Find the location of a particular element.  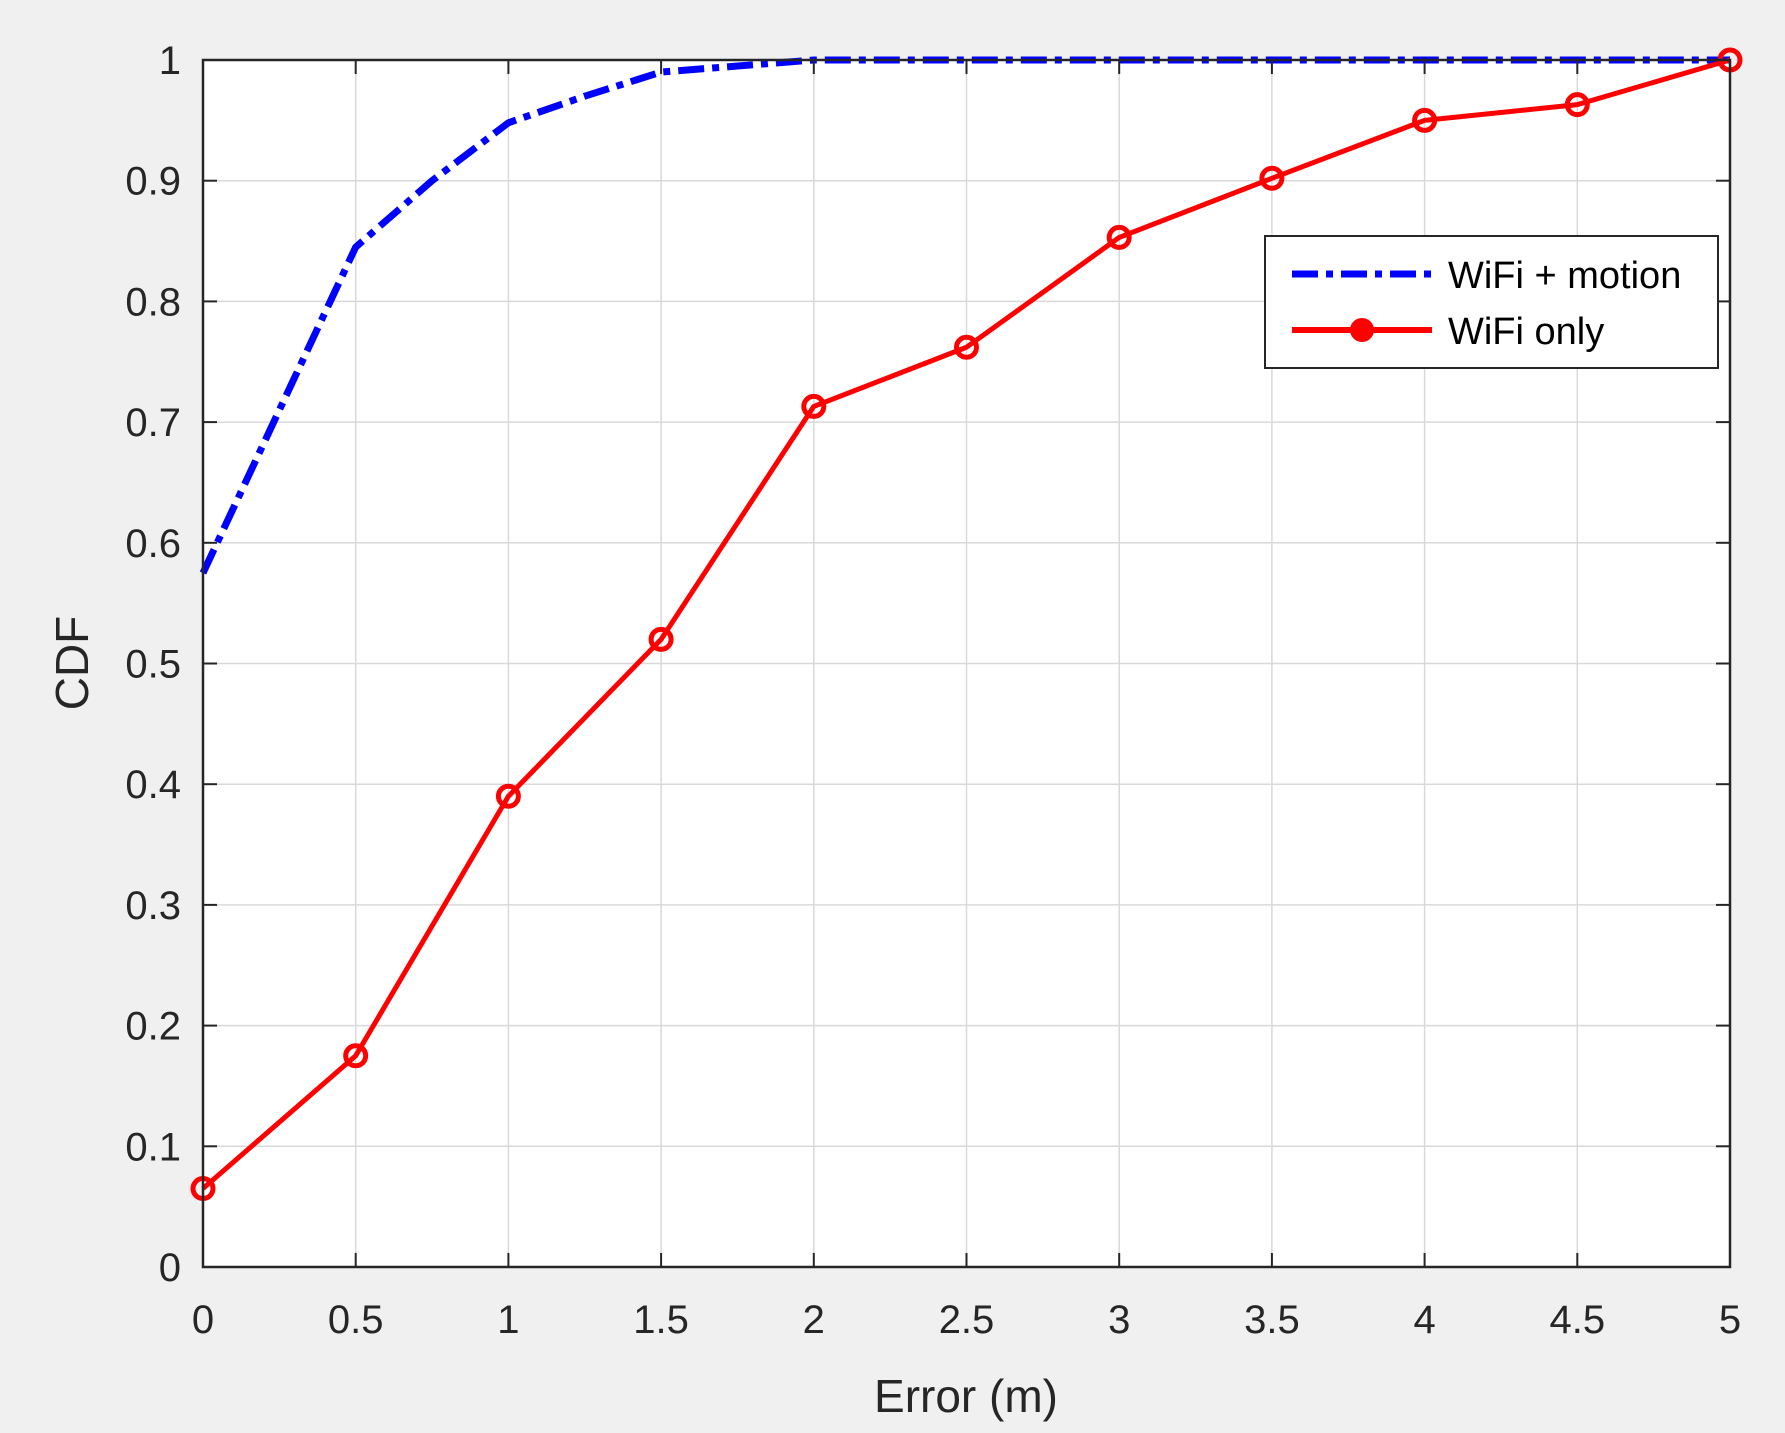

x-tick-label: 0 is located at coordinates (203, 1320).